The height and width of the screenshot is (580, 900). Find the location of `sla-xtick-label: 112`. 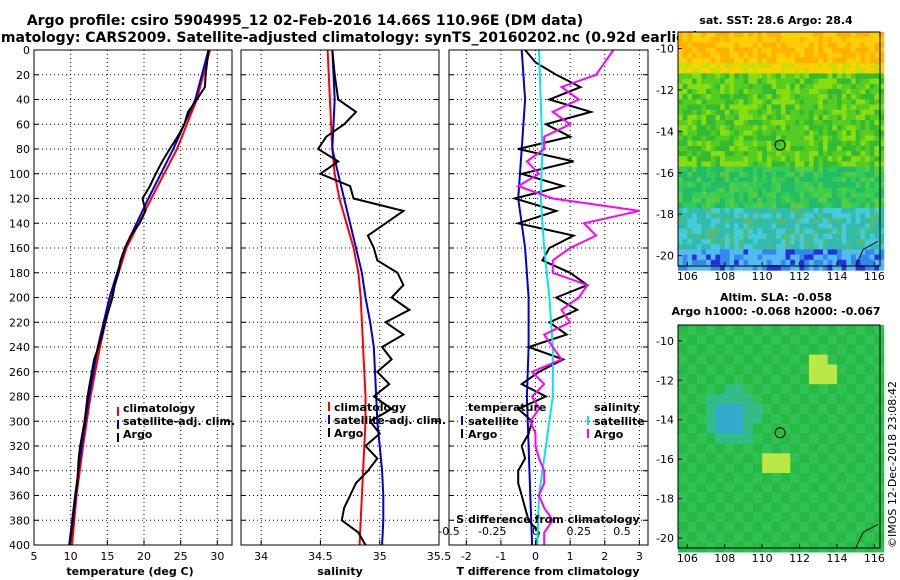

sla-xtick-label: 112 is located at coordinates (799, 558).